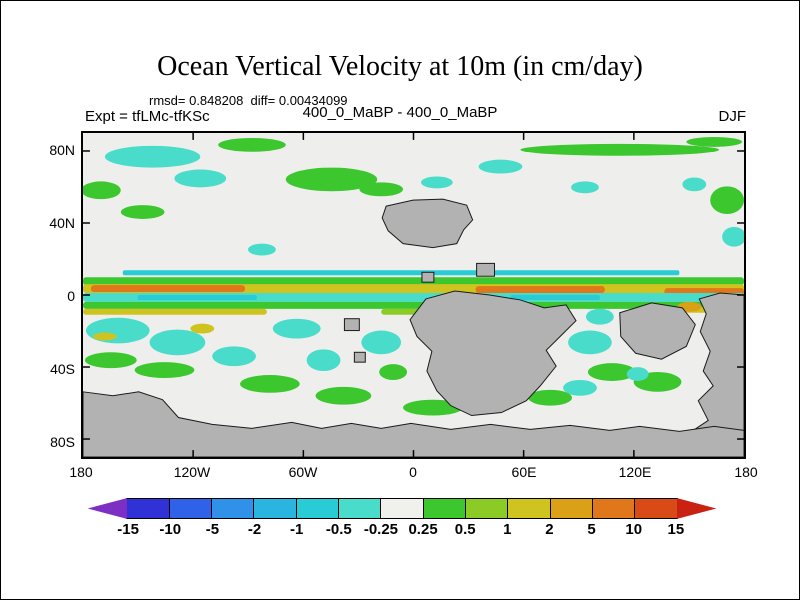 Image resolution: width=800 pixels, height=600 pixels. Describe the element at coordinates (248, 100) in the screenshot. I see `stats-line: rmsd= 0.848208 diff= 0.00434099` at that location.